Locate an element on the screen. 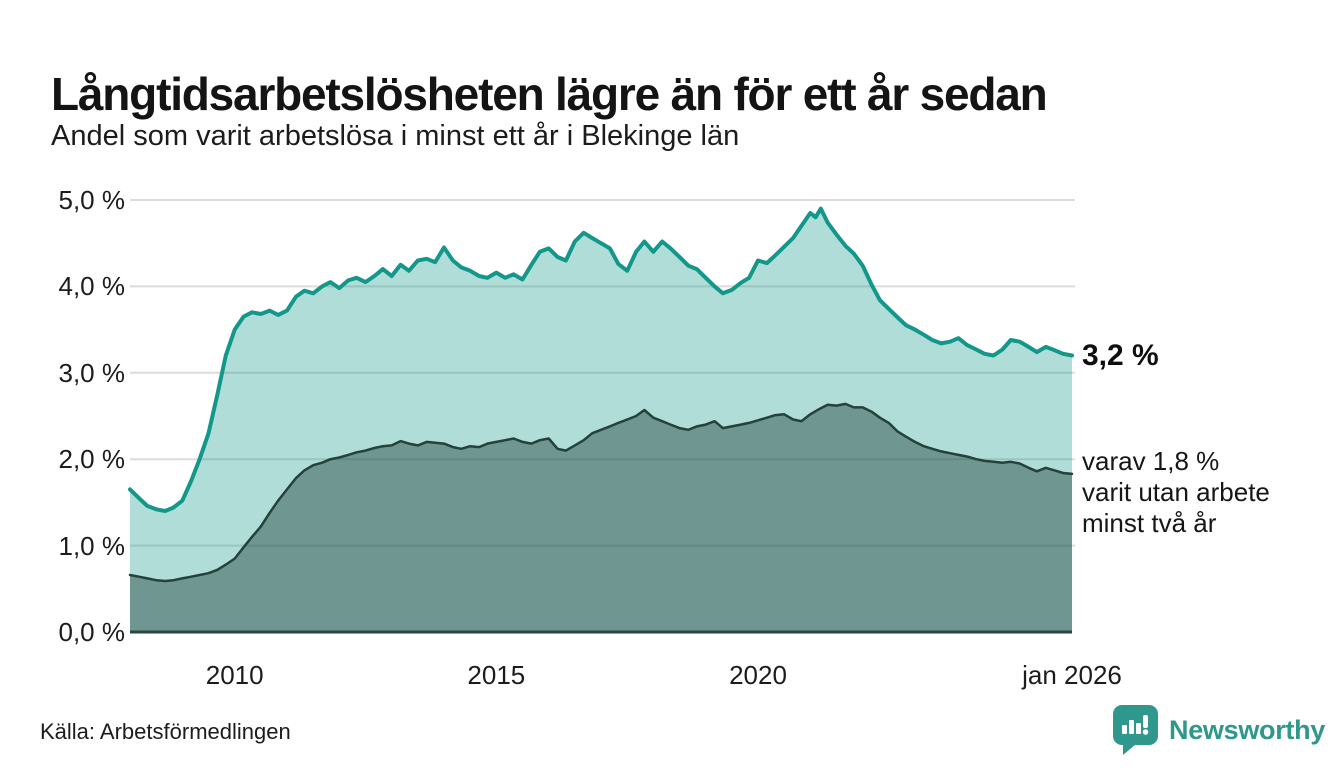 The width and height of the screenshot is (1340, 780). annotation-latest-total: 3,2 % is located at coordinates (1120, 355).